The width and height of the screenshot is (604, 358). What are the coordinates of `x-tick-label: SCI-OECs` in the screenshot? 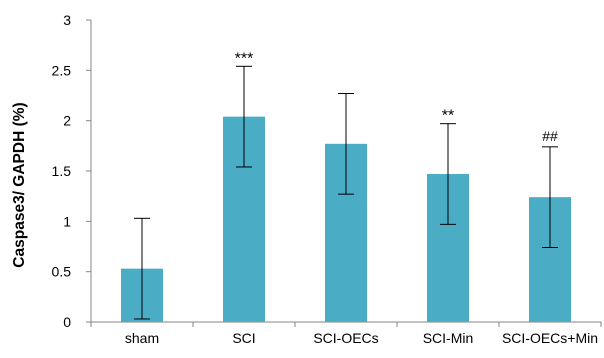 It's located at (345, 338).